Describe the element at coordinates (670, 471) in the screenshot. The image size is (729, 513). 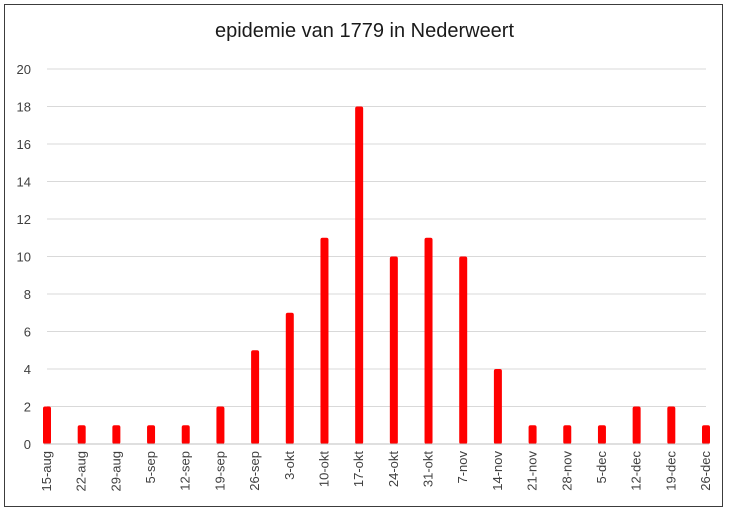
I see `x-tick-label: 19-dec` at that location.